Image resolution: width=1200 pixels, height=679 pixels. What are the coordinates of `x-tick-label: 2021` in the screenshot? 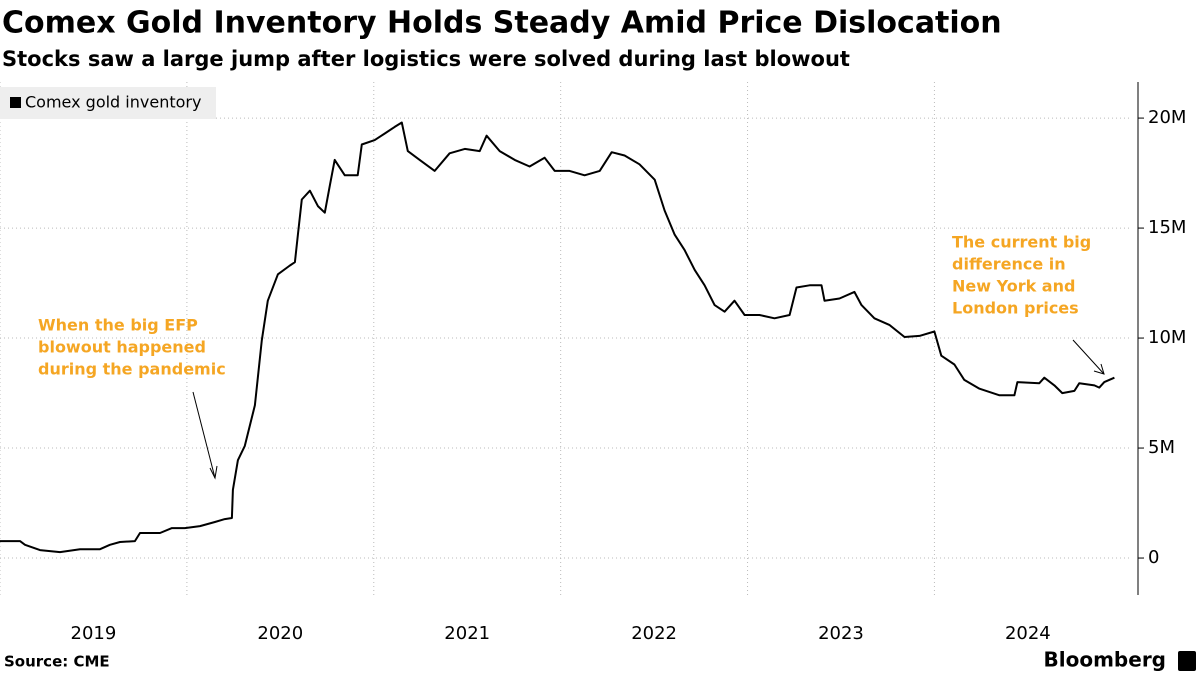 It's located at (467, 633).